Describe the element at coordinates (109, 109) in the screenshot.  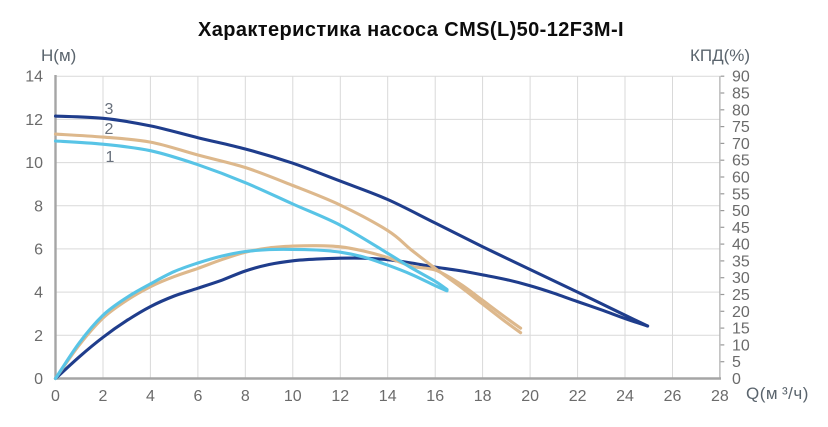
I see `svg-text: 3` at that location.